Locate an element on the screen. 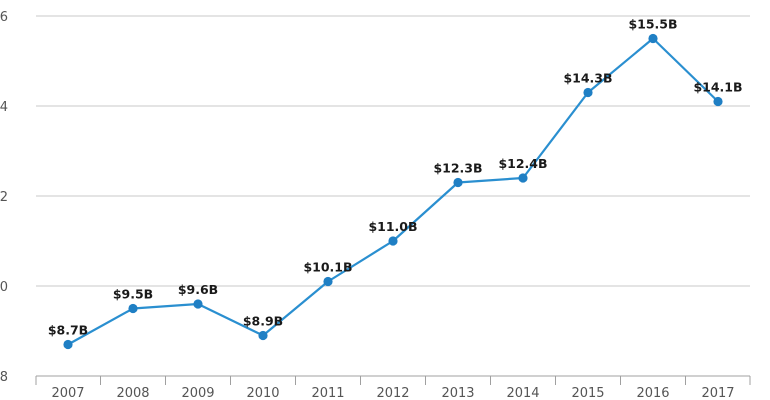 This screenshot has height=400, width=770. data-label: $9.5B is located at coordinates (133, 294).